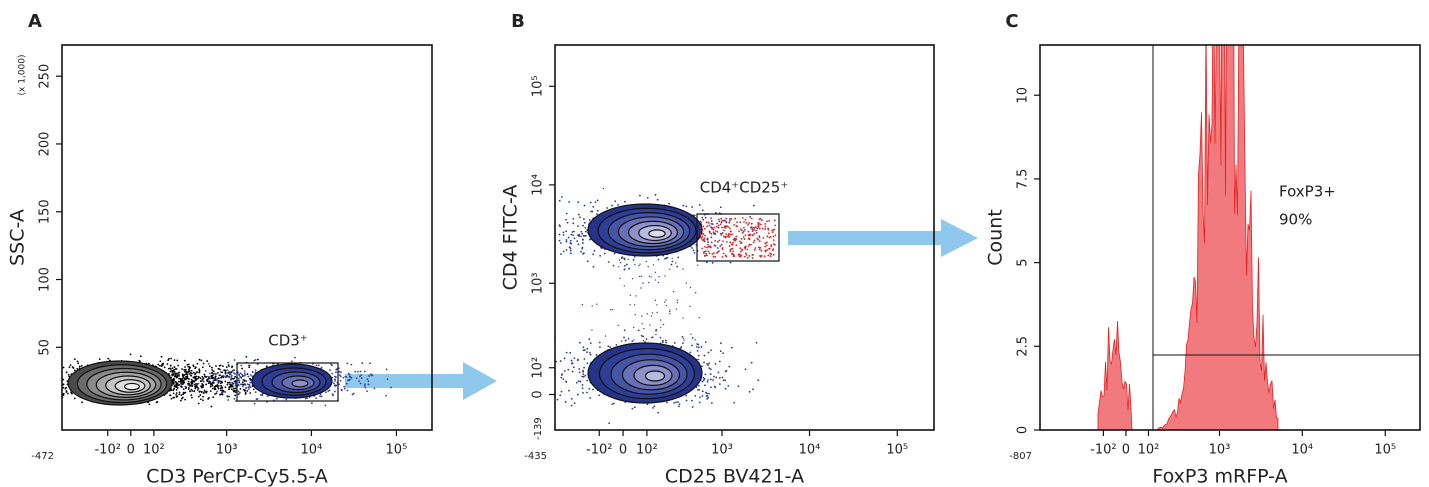 This screenshot has width=1429, height=487. I want to click on y-tick-label: 2.5, so click(1023, 346).